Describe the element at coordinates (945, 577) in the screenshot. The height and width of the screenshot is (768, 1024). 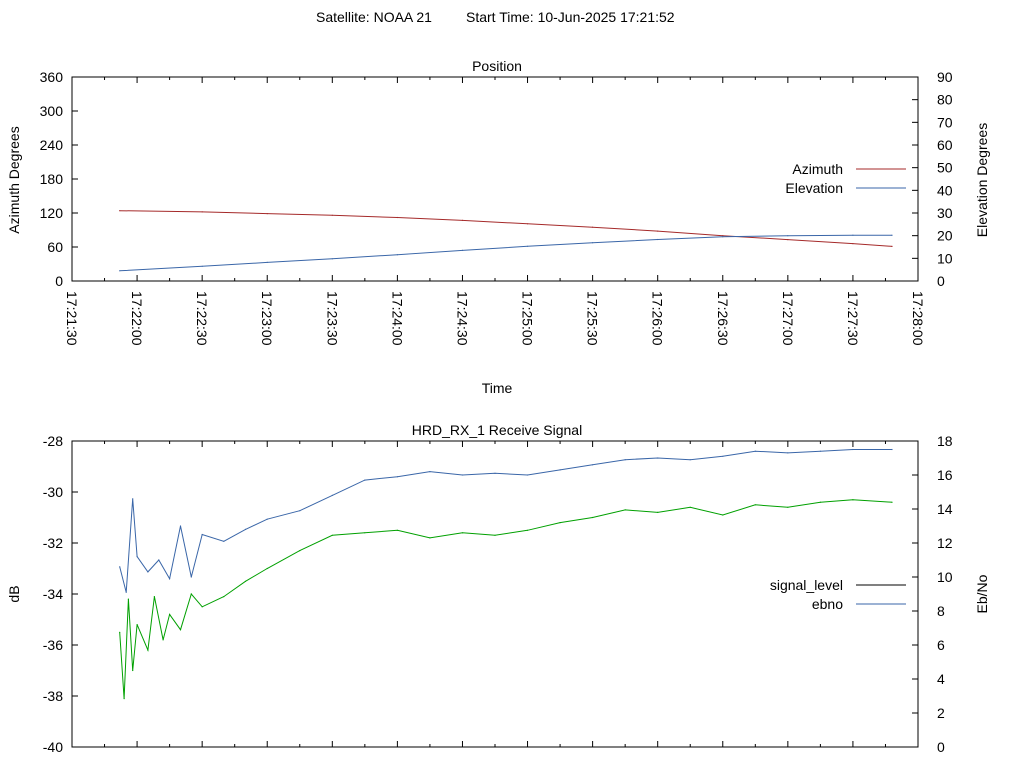
I see `signal-right-tick-label: 10` at that location.